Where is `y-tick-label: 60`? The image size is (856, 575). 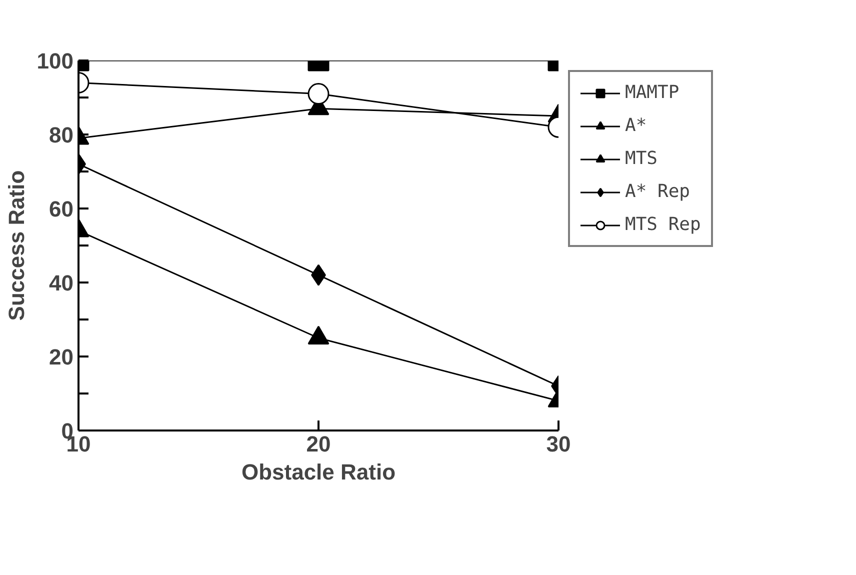 y-tick-label: 60 is located at coordinates (61, 209).